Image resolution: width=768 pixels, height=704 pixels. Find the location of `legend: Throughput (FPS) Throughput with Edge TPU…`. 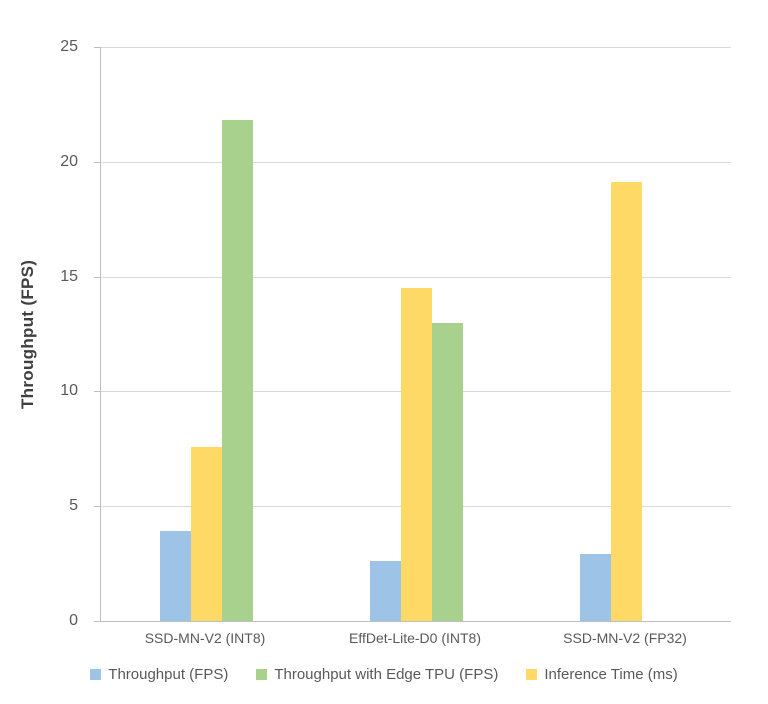

legend: Throughput (FPS) Throughput with Edge TPU… is located at coordinates (384, 674).